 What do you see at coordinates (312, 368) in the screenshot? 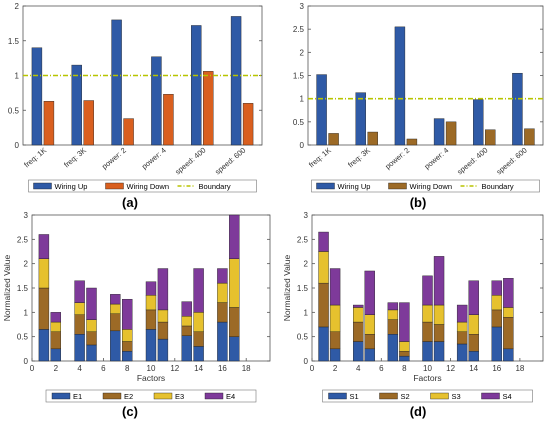
I see `x-tick-label: 0` at bounding box center [312, 368].